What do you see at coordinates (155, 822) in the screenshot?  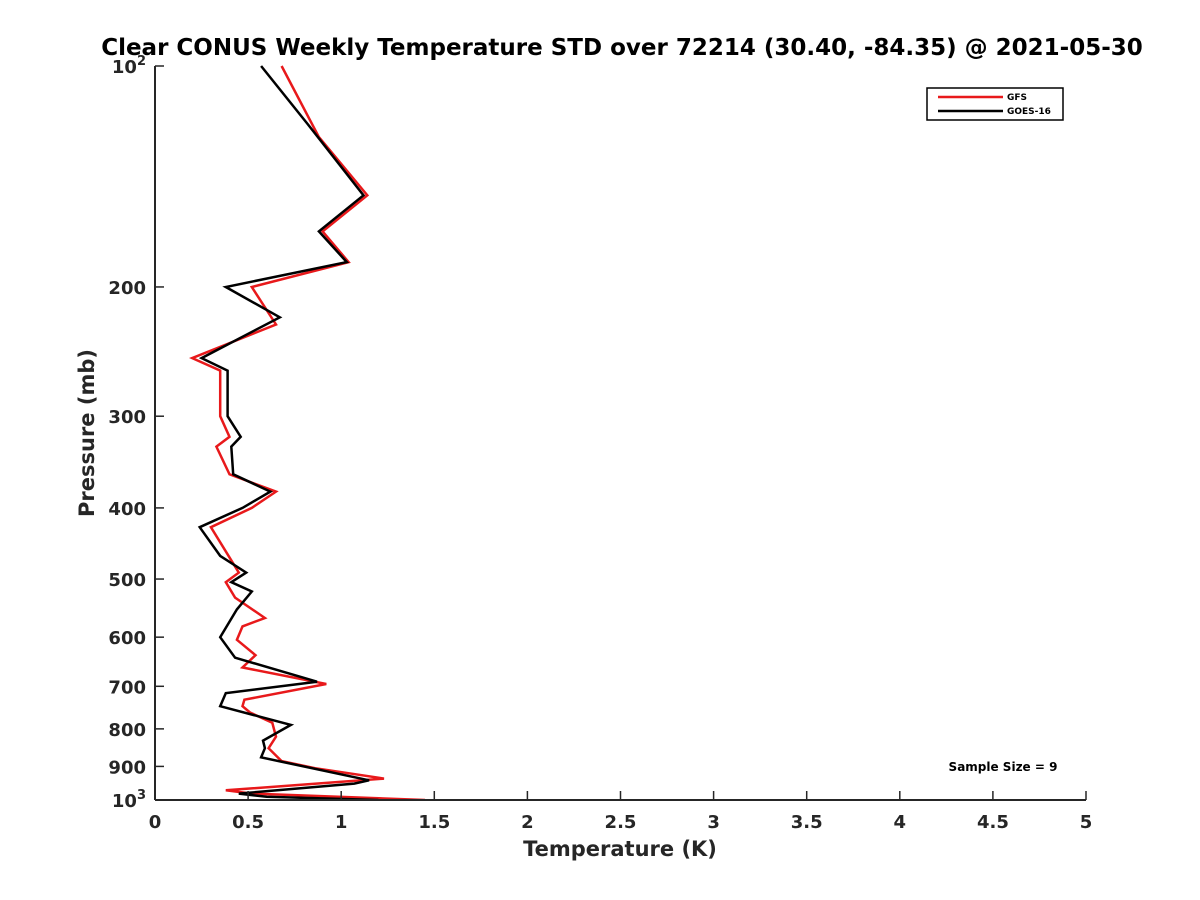 I see `x-tick-label: 0` at bounding box center [155, 822].